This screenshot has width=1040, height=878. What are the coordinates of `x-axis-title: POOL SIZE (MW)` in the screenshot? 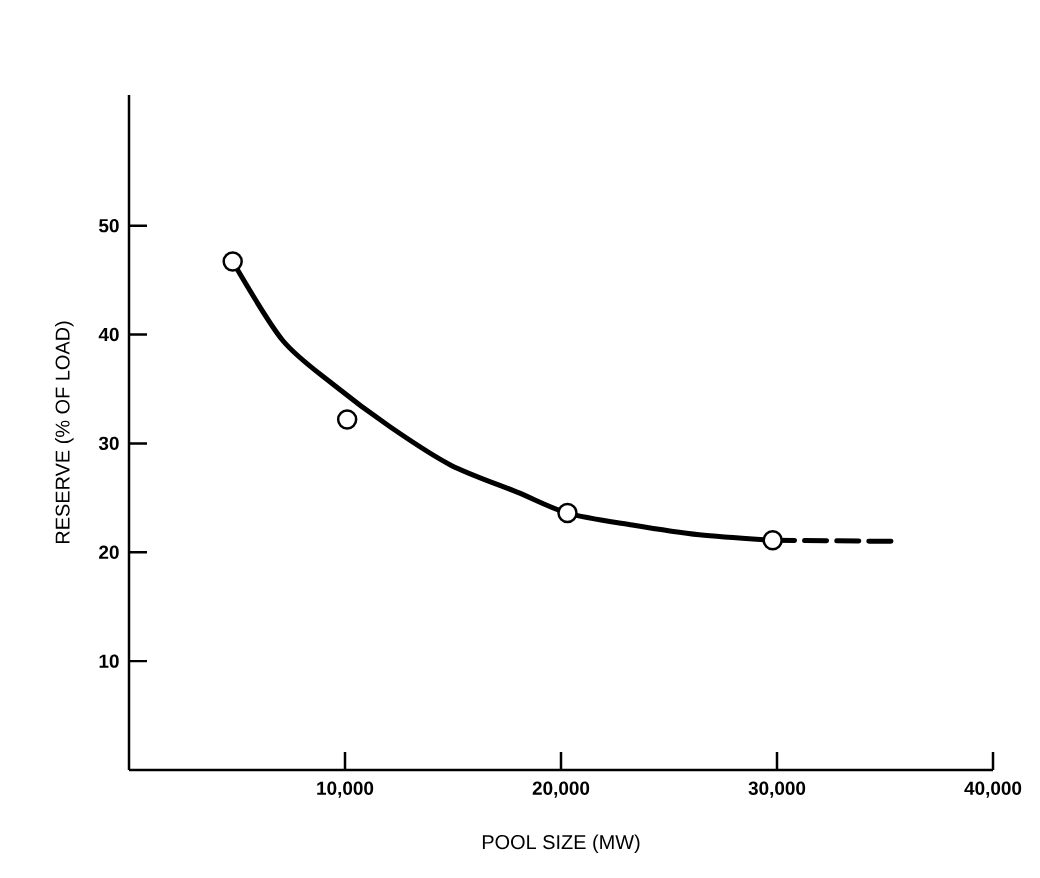 It's located at (561, 844).